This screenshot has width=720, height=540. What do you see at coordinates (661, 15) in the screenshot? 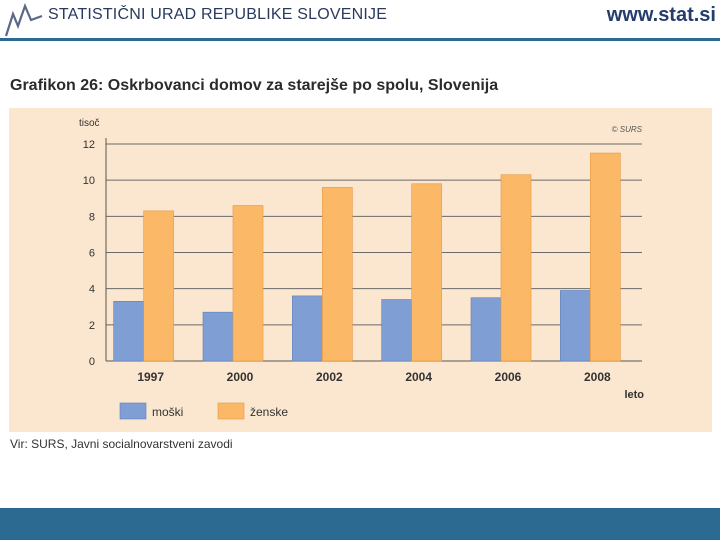
I see `website-url: www.stat.si` at bounding box center [661, 15].